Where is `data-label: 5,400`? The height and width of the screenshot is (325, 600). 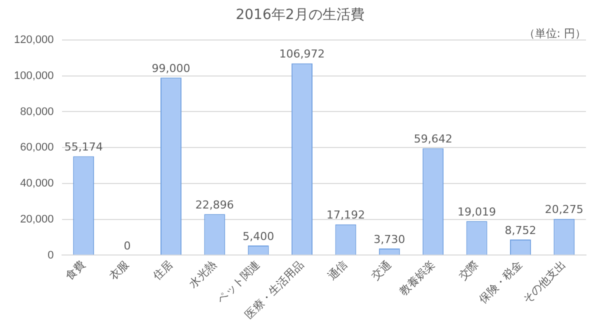
data-label: 5,400 is located at coordinates (258, 236).